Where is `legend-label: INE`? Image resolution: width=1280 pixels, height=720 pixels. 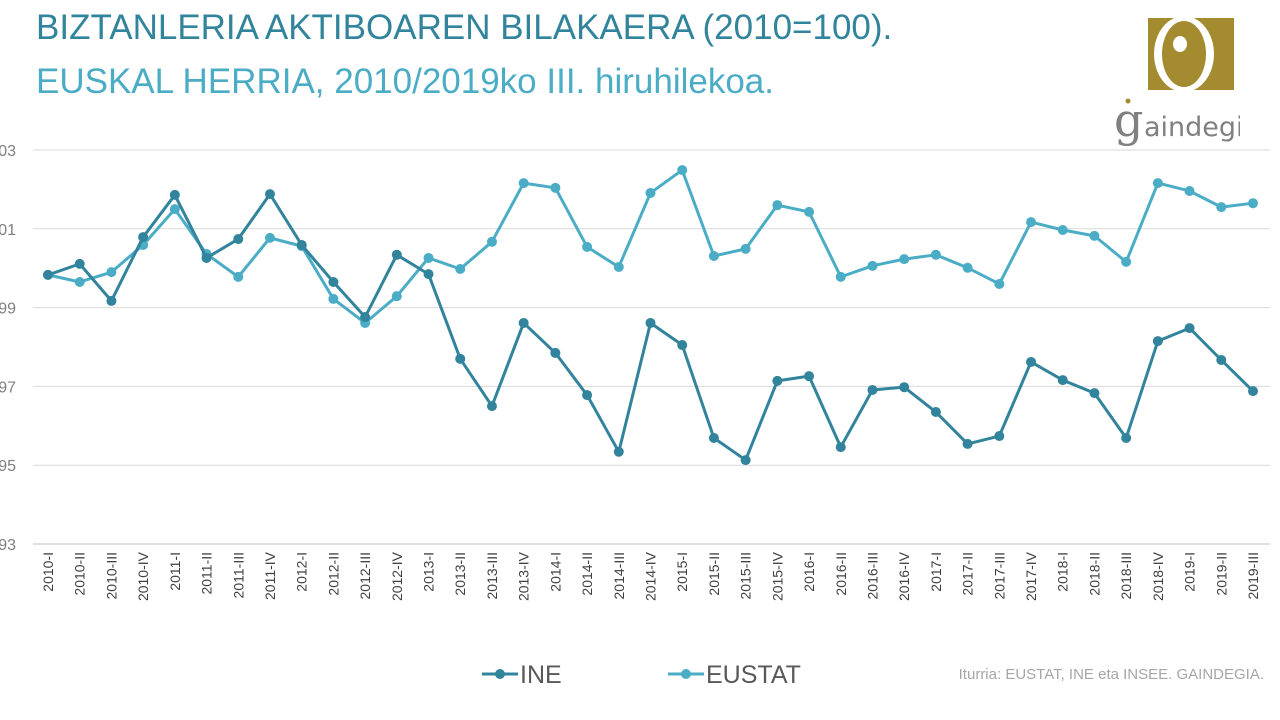 legend-label: INE is located at coordinates (541, 675).